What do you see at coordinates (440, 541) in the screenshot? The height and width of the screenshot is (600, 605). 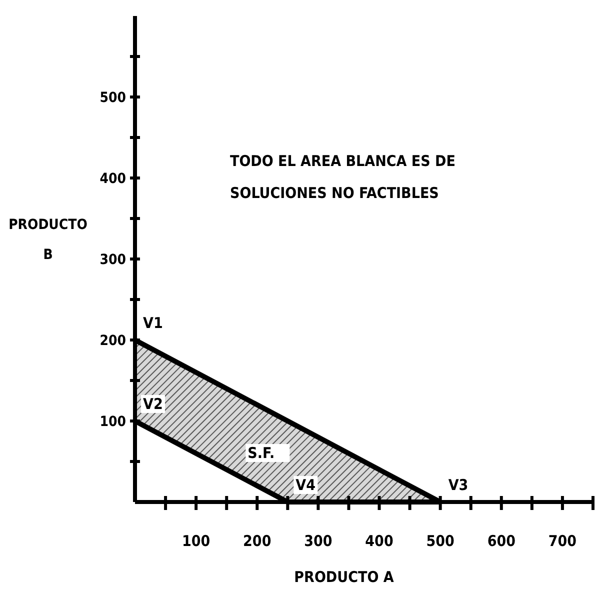 I see `x-tick-label: 500` at bounding box center [440, 541].